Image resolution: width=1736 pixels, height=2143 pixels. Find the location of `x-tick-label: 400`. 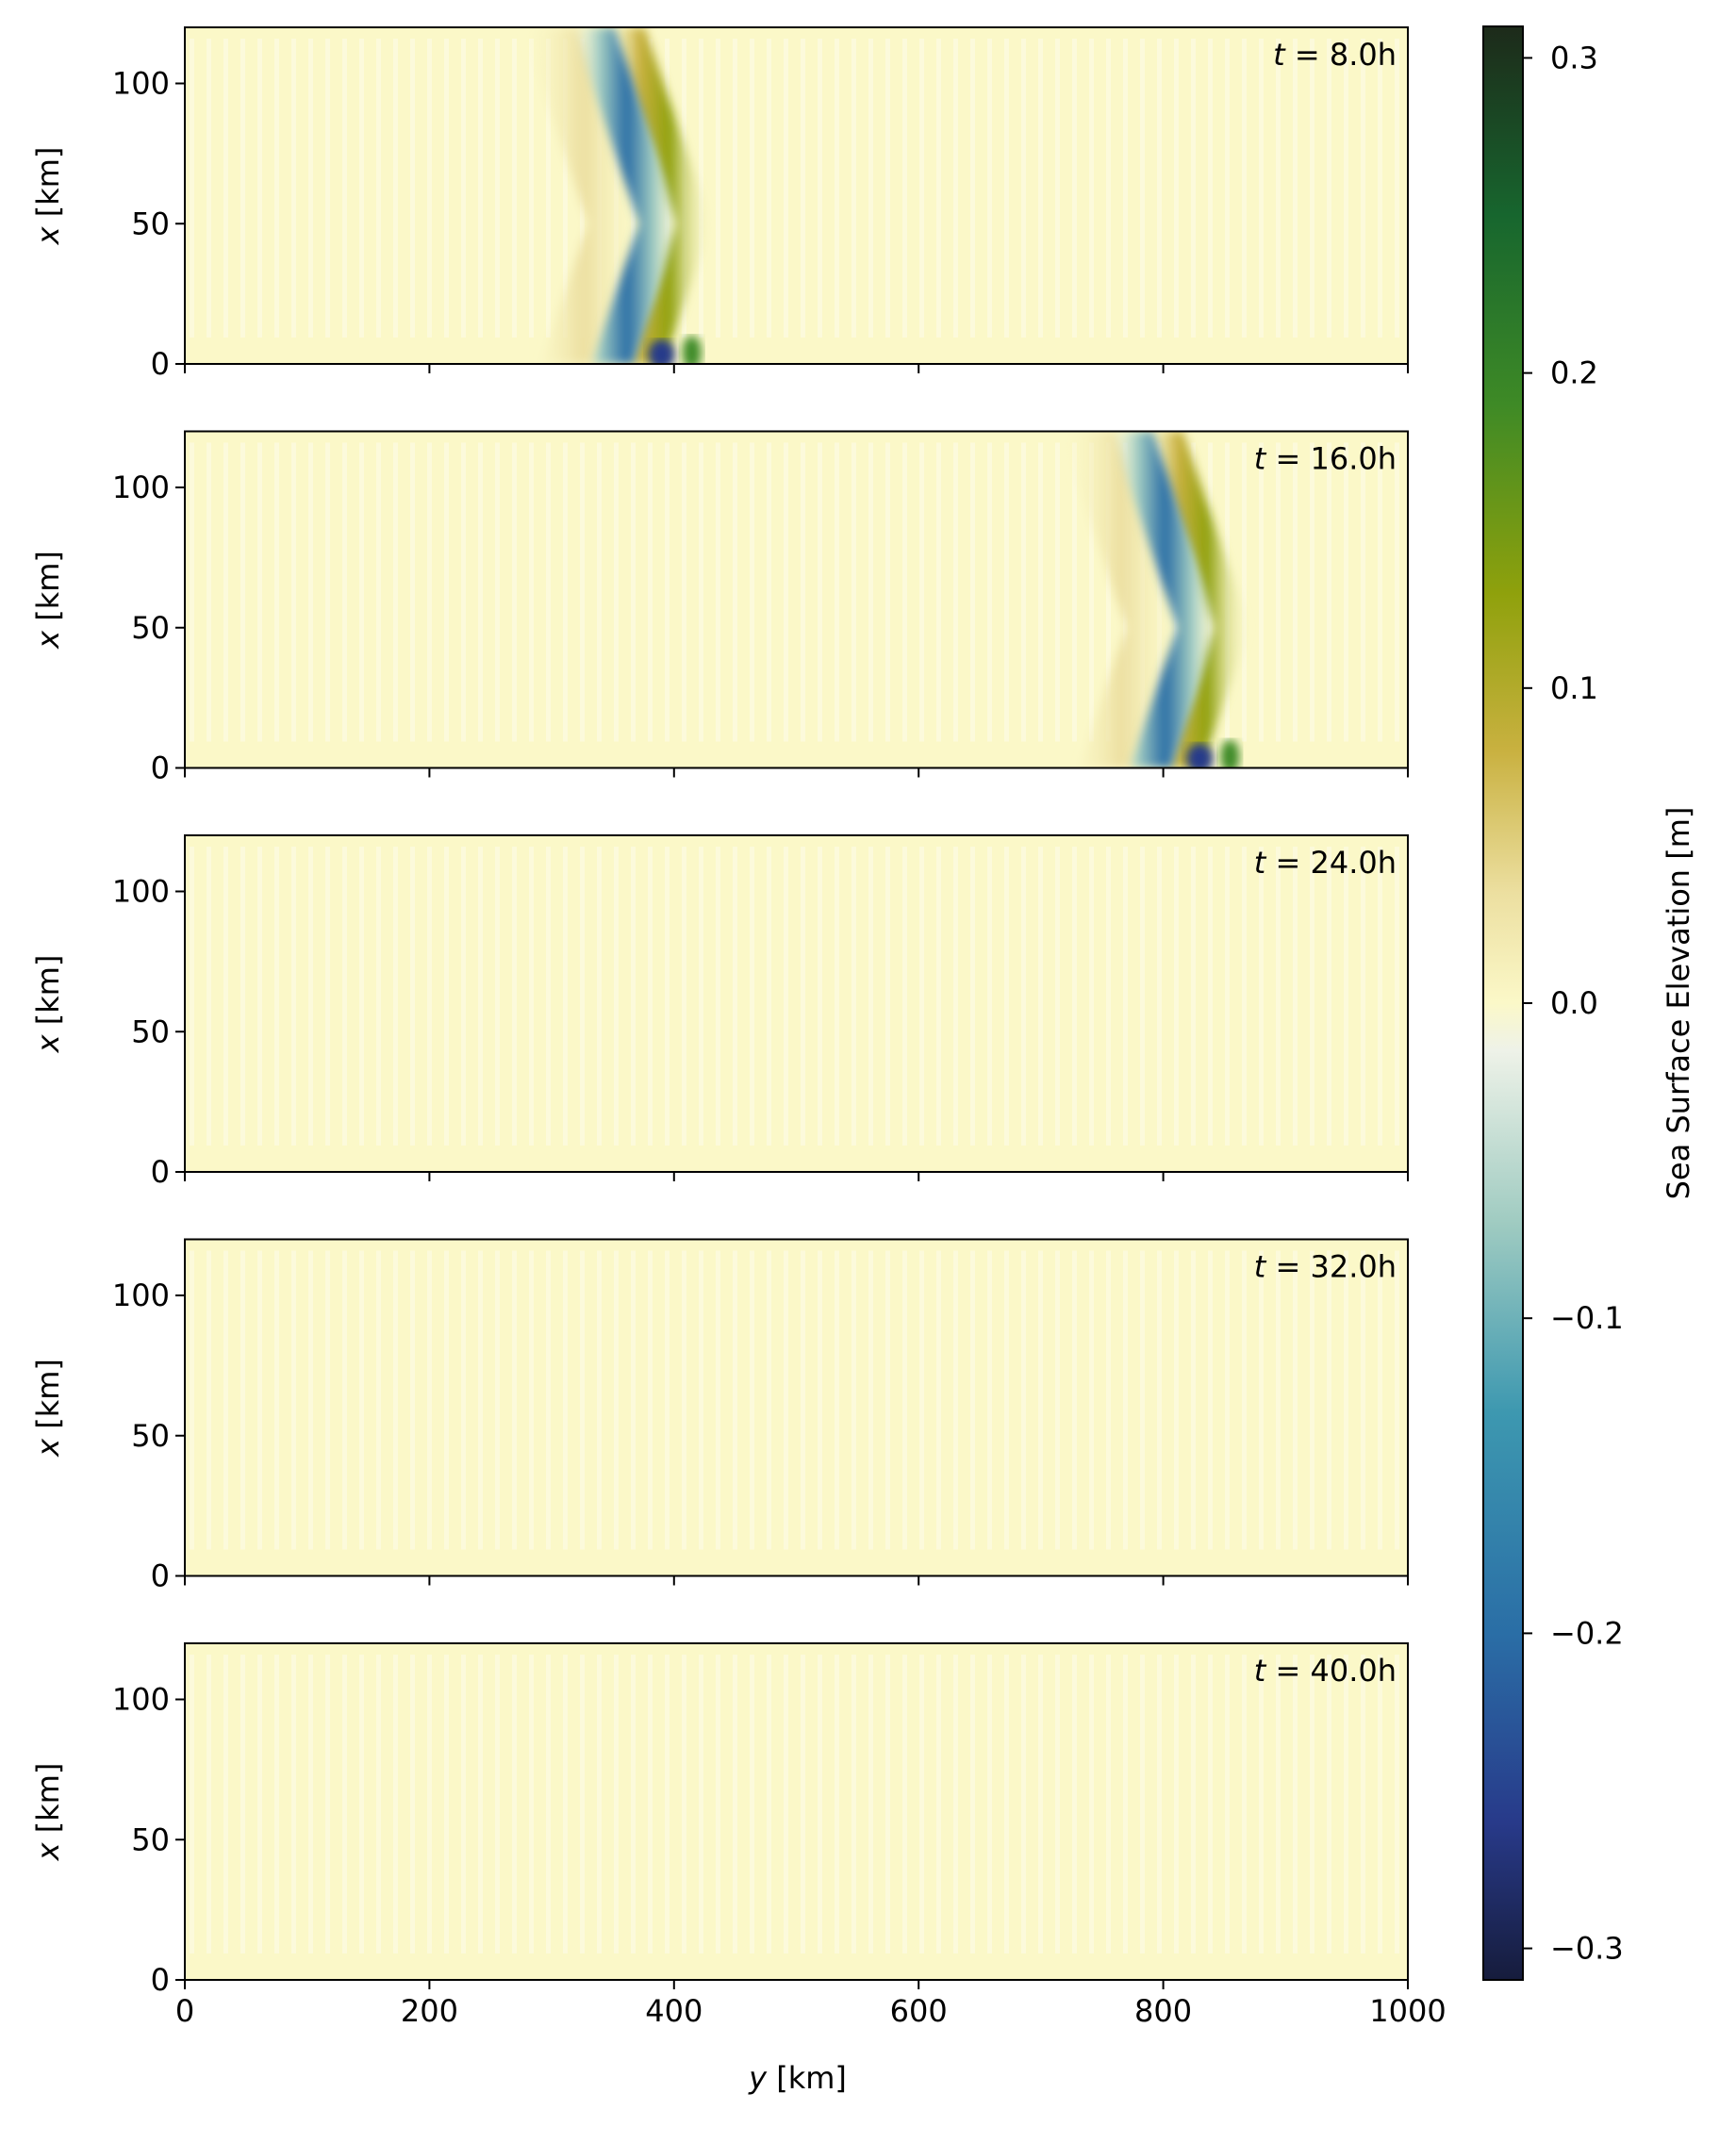

x-tick-label: 400 is located at coordinates (674, 2011).